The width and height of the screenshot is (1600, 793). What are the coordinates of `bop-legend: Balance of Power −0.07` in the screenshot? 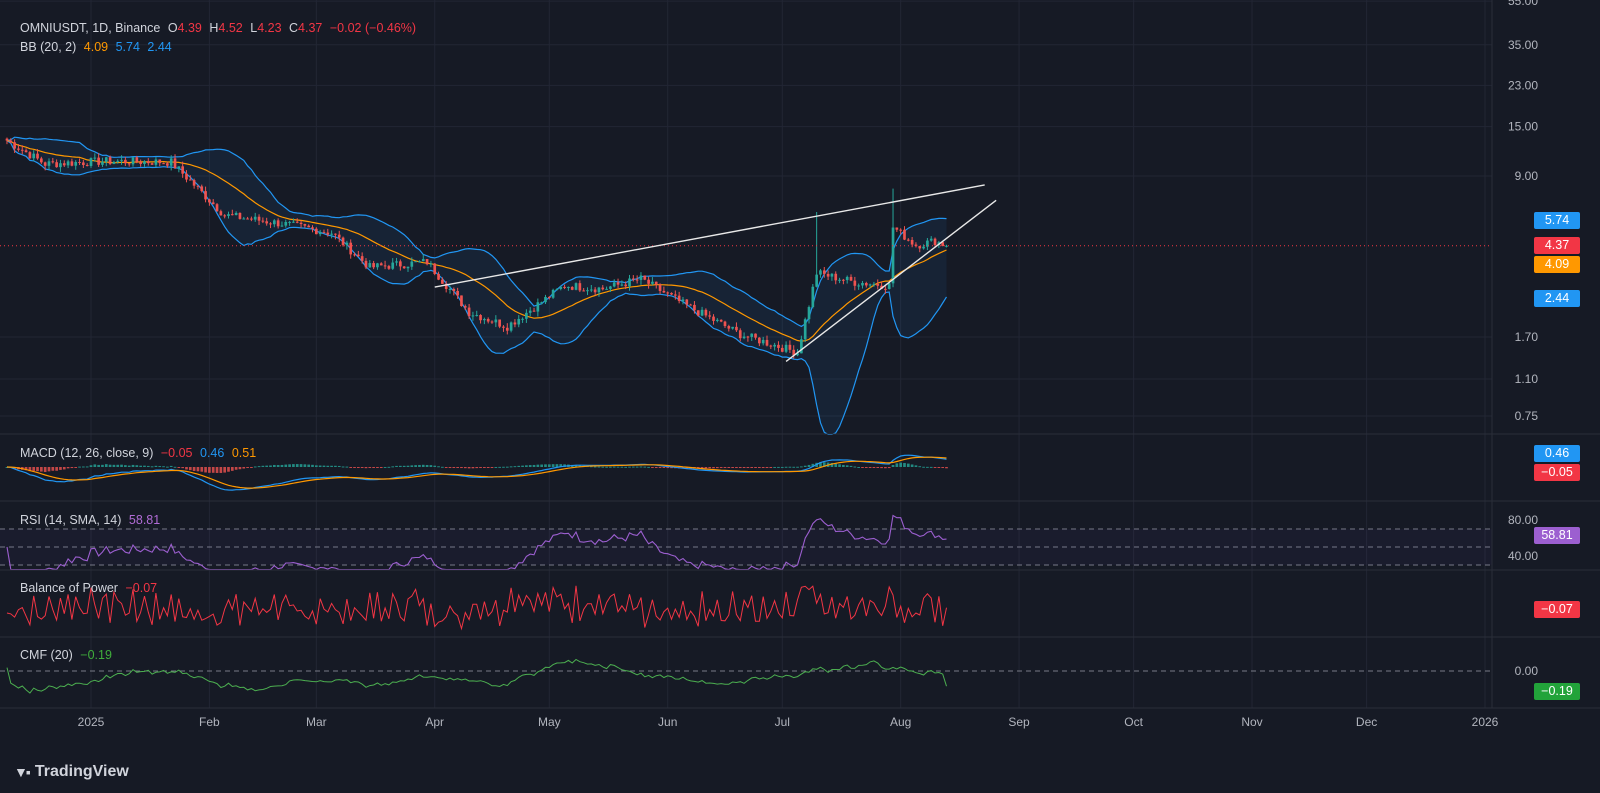 It's located at (90, 588).